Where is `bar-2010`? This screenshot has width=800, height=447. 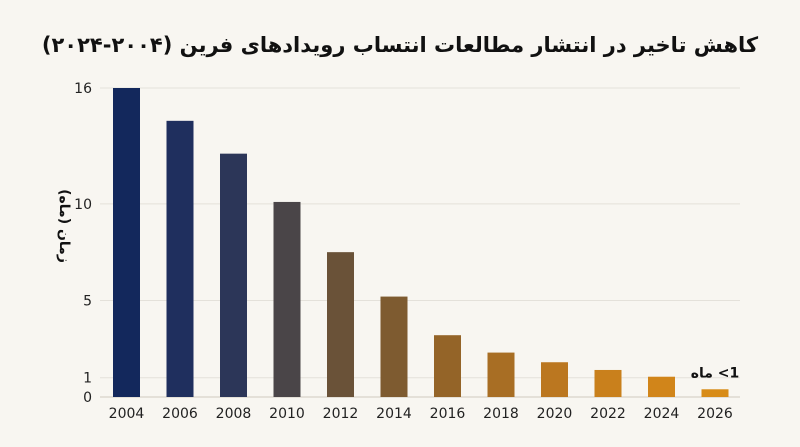
bar-2010 is located at coordinates (287, 299).